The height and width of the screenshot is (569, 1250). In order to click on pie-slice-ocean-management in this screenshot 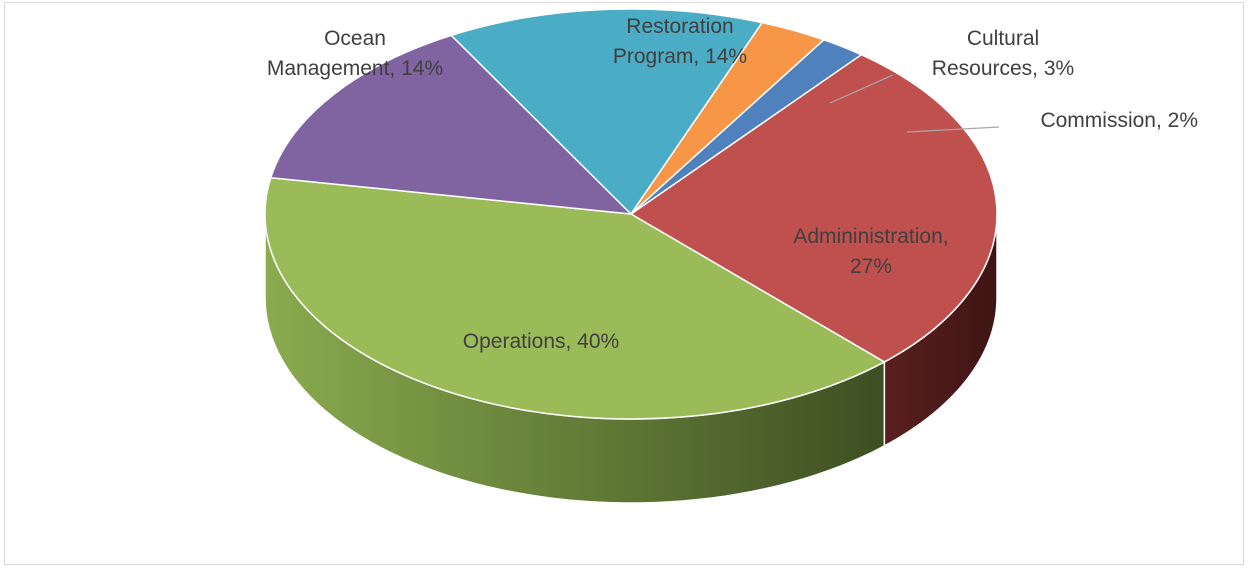, I will do `click(451, 124)`.